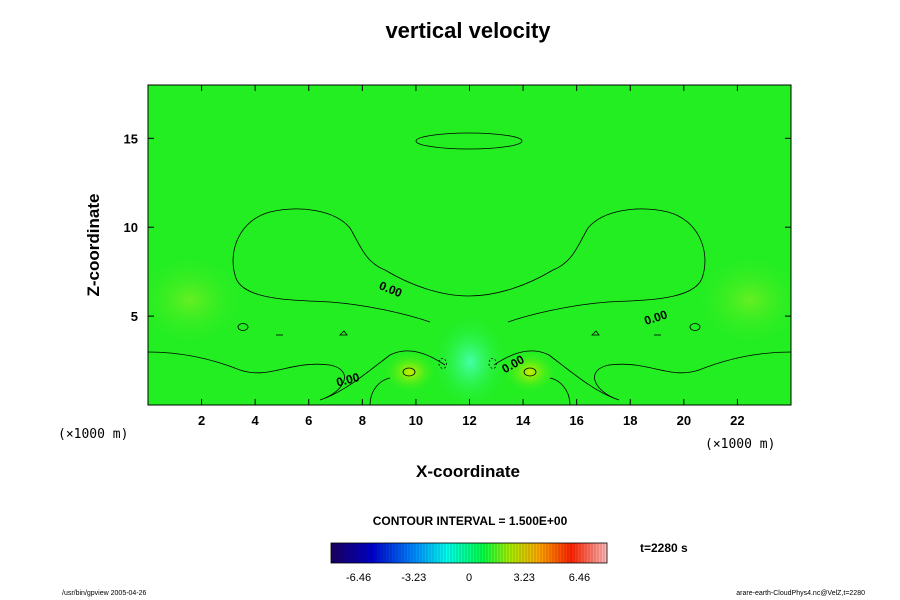  I want to click on contour-base-left, so click(380, 391).